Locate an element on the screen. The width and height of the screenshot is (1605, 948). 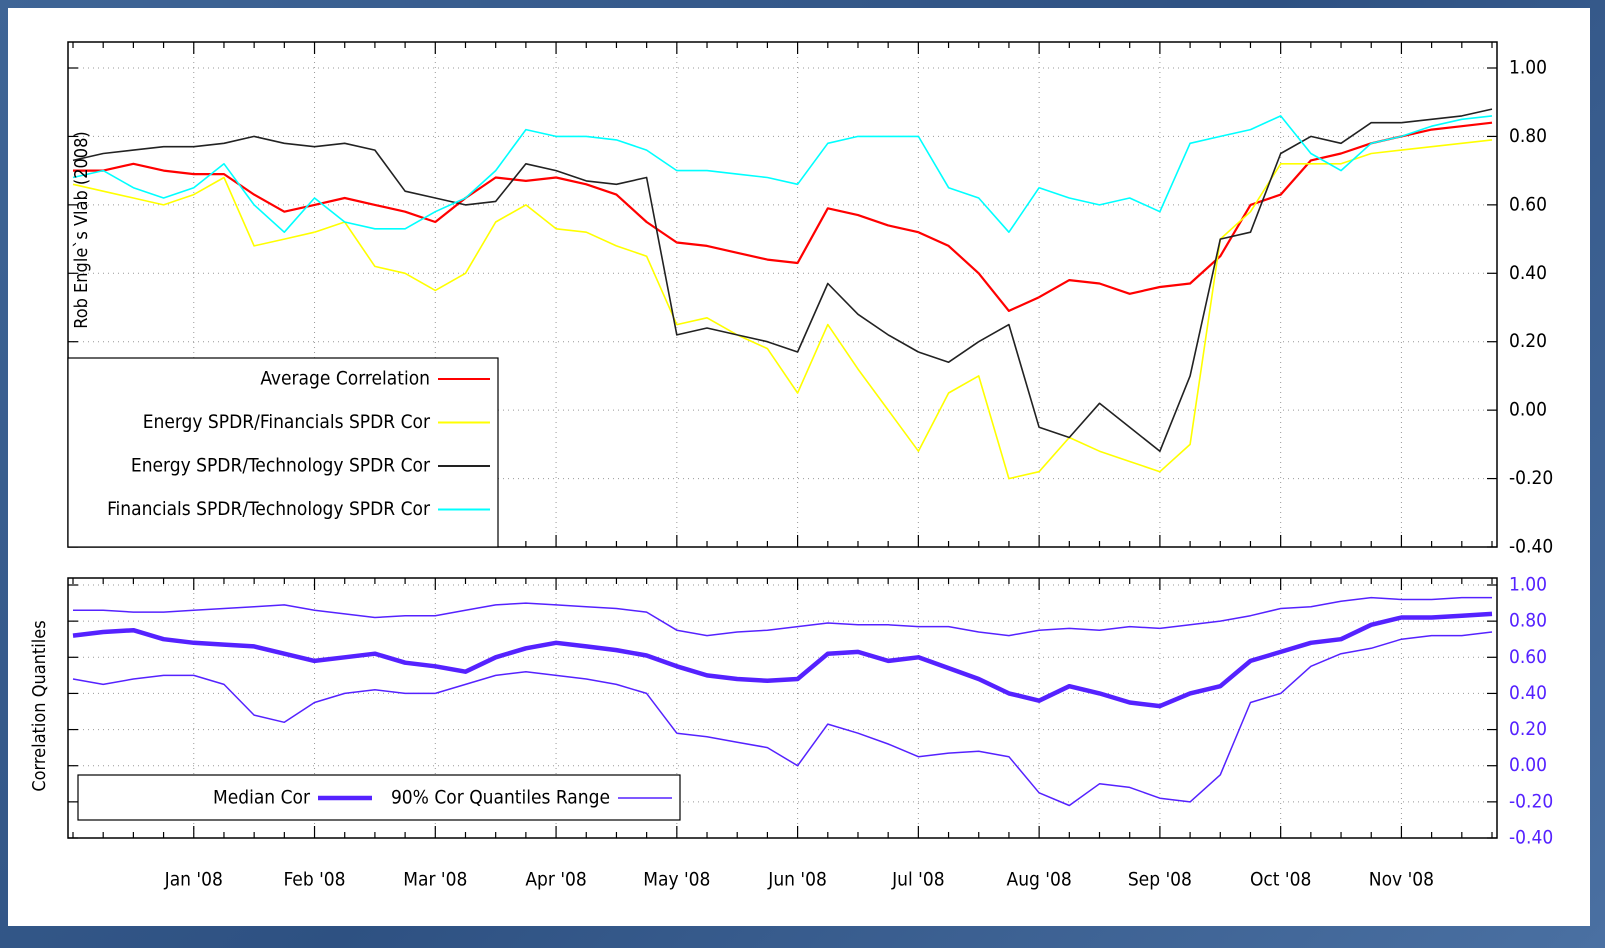
y-axis-title: Correlation Quantiles is located at coordinates (39, 705).